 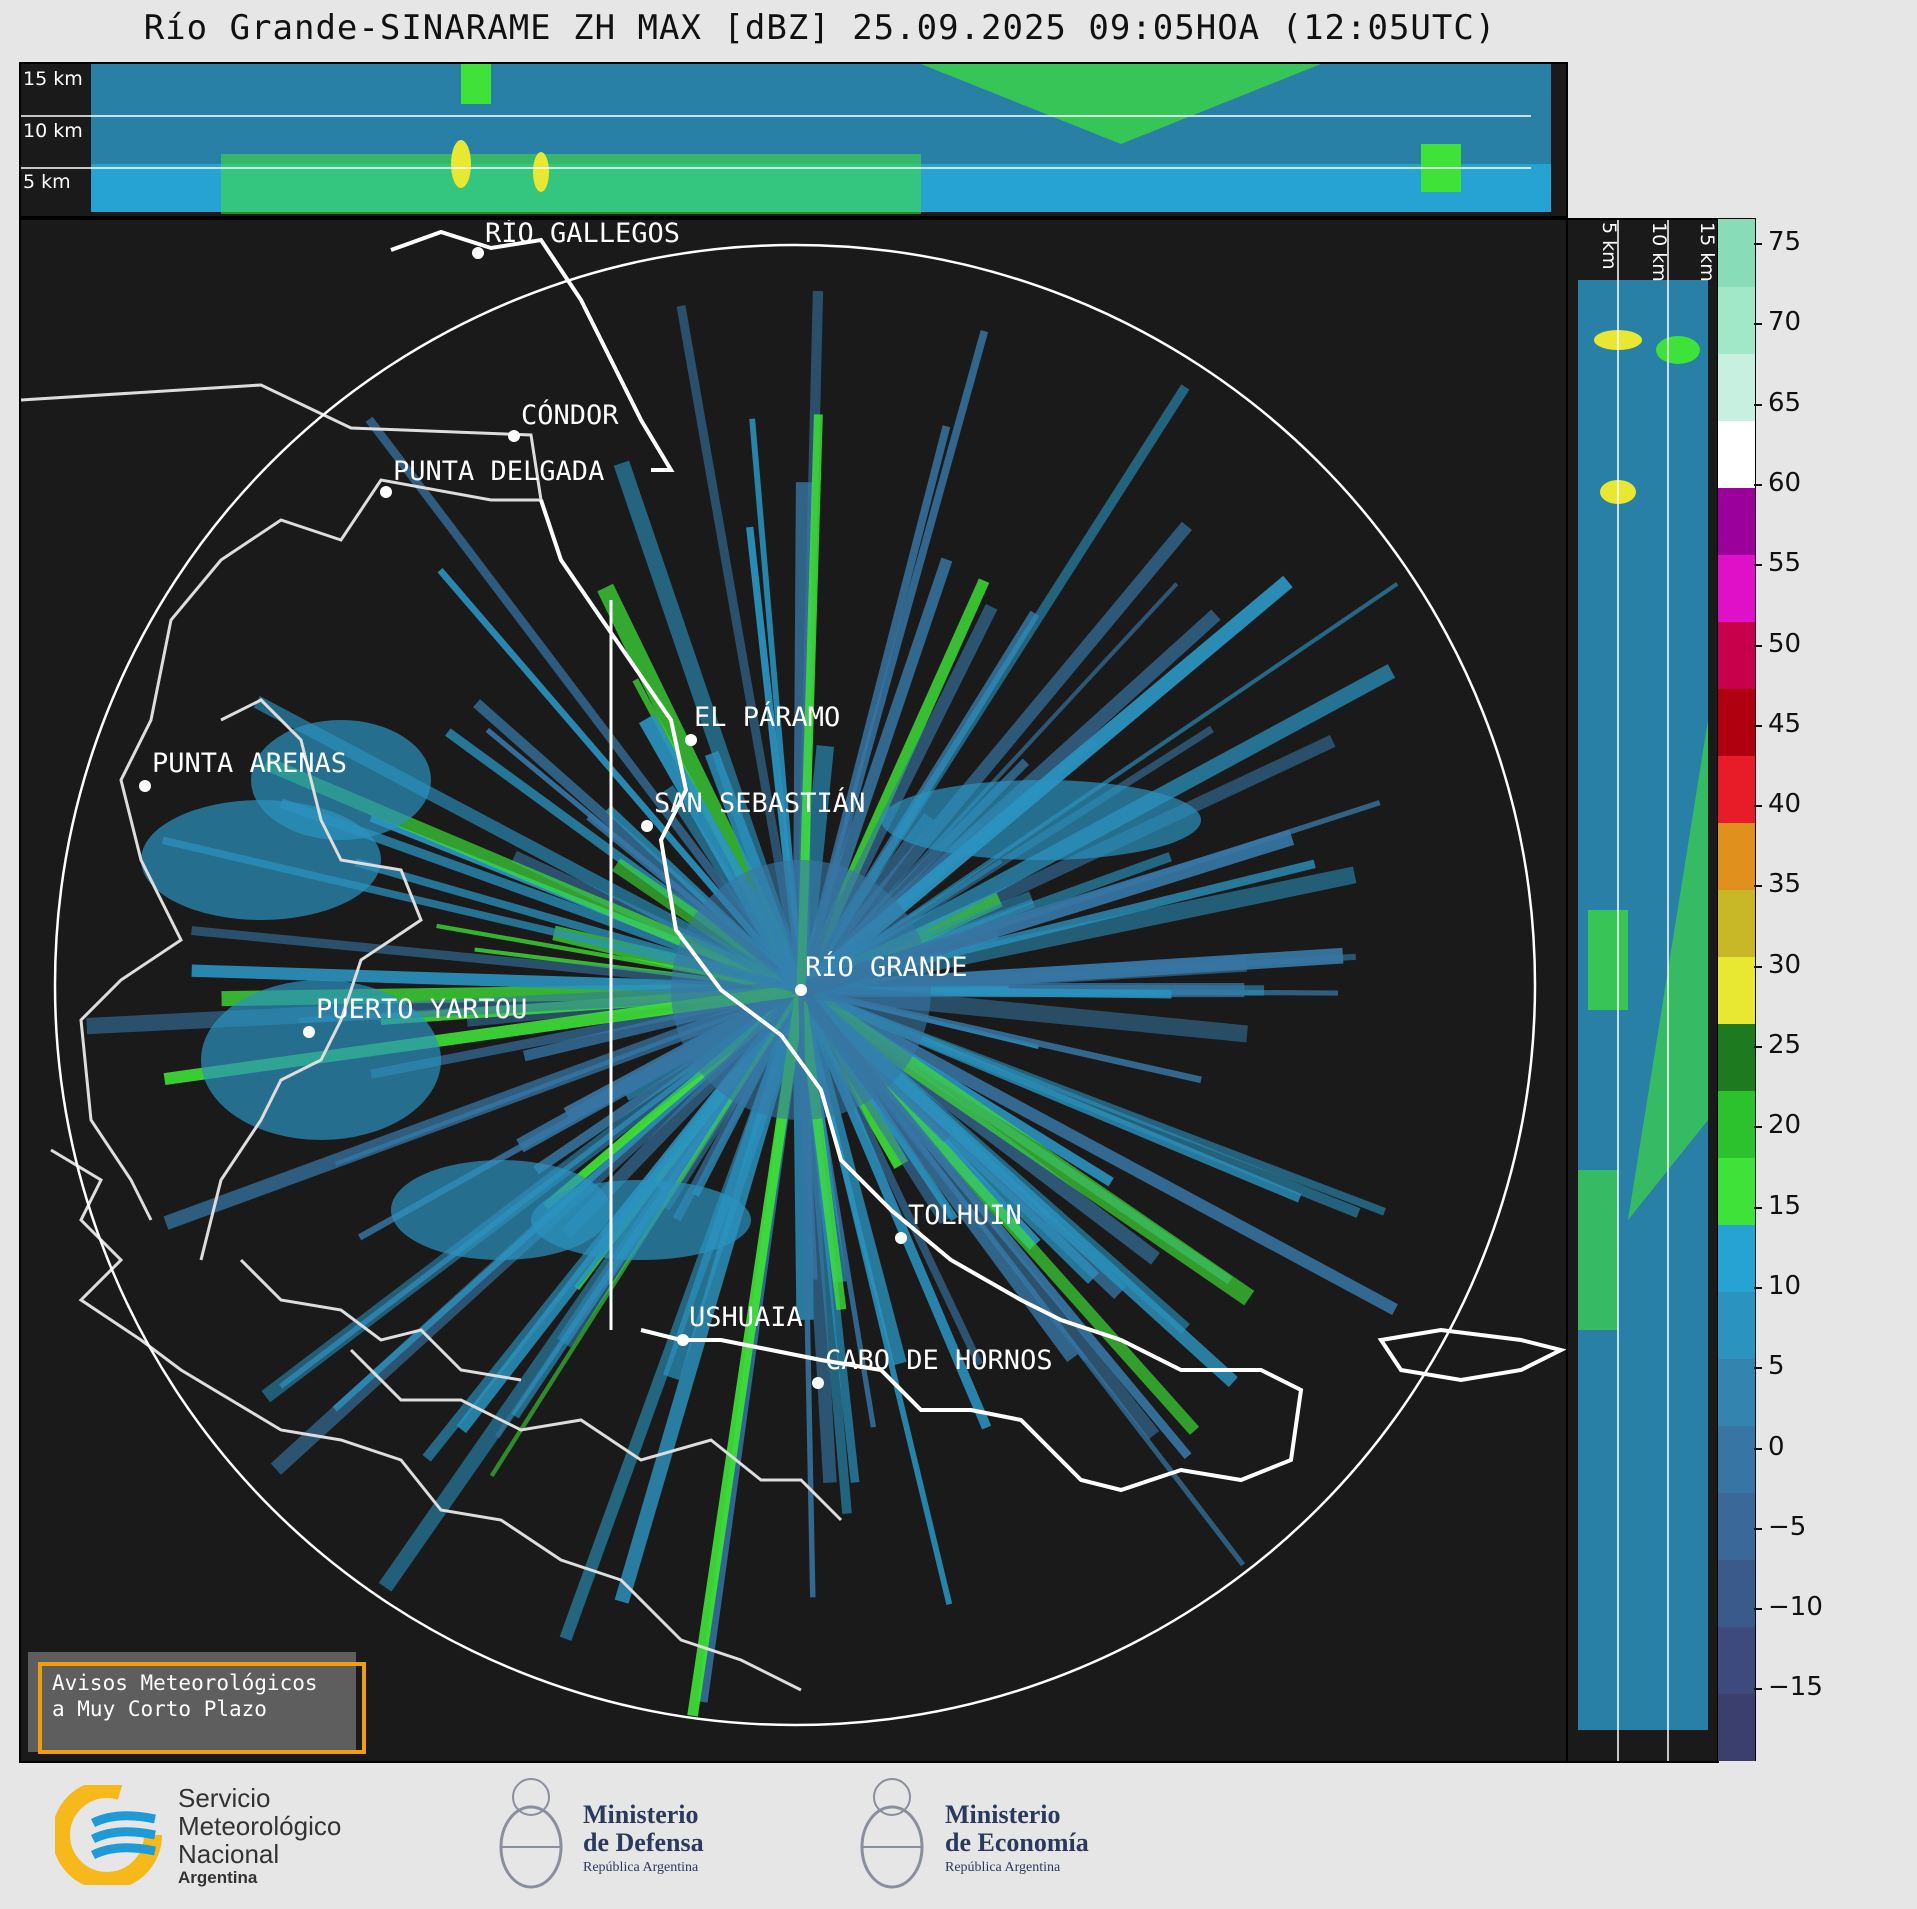 I want to click on city-label-rio-grande: RÍO GRANDE, so click(x=886, y=967).